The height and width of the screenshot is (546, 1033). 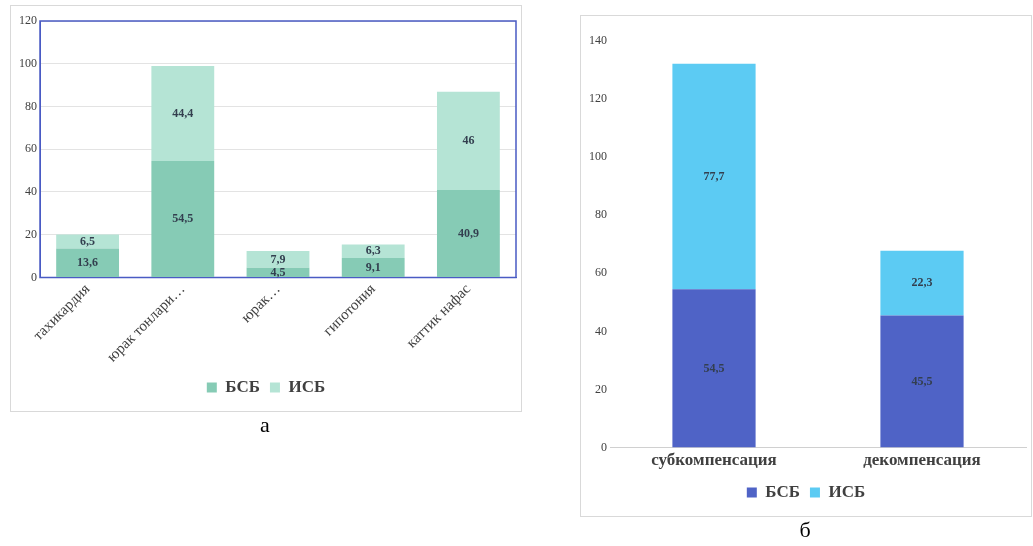 I want to click on data-label: 7,9, so click(x=278, y=258).